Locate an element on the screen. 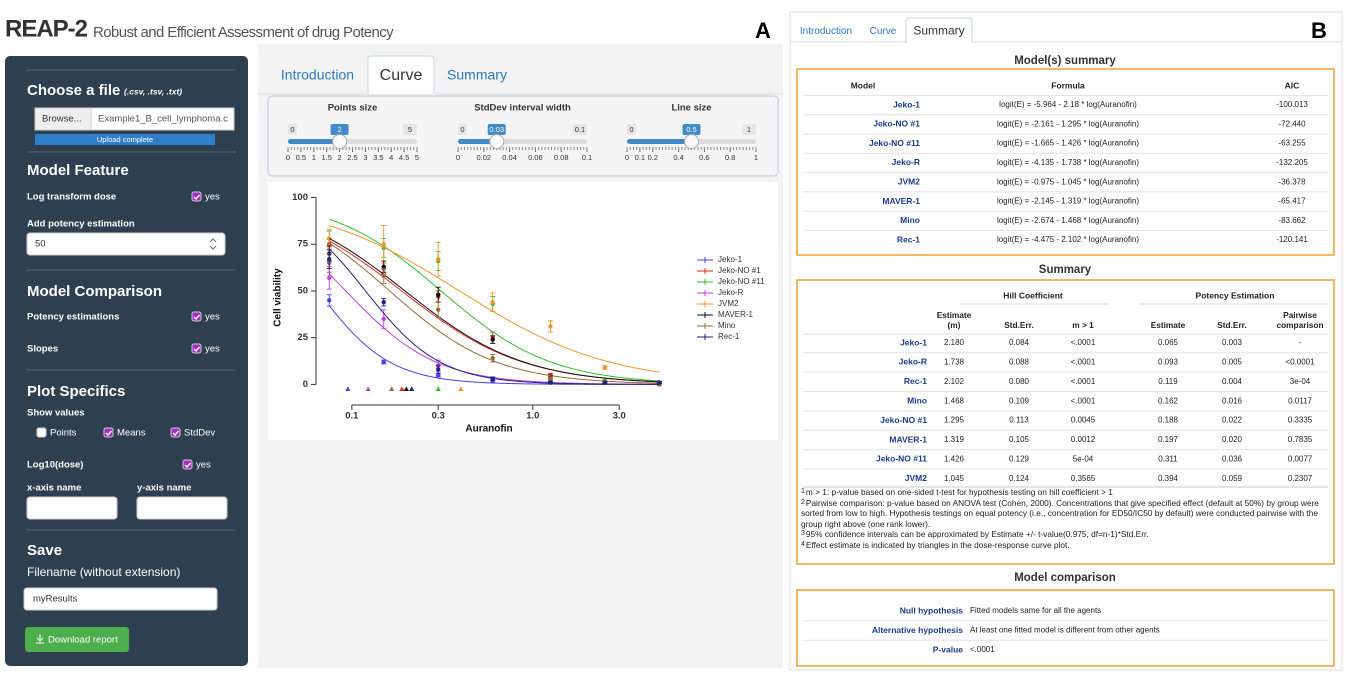 The image size is (1347, 675). field-label: Potency estimations is located at coordinates (73, 317).